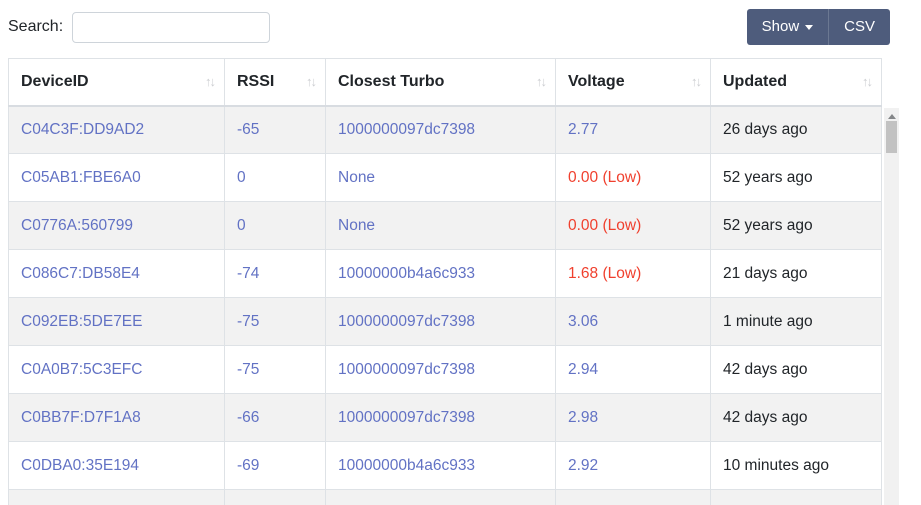  I want to click on updated-value: 1 minute ago, so click(768, 321).